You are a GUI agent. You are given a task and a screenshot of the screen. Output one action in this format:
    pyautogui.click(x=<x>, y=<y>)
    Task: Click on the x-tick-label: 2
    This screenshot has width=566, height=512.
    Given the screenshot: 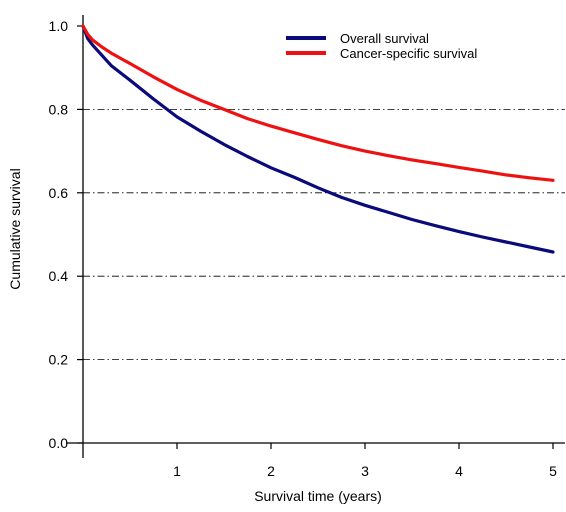 What is the action you would take?
    pyautogui.click(x=271, y=471)
    